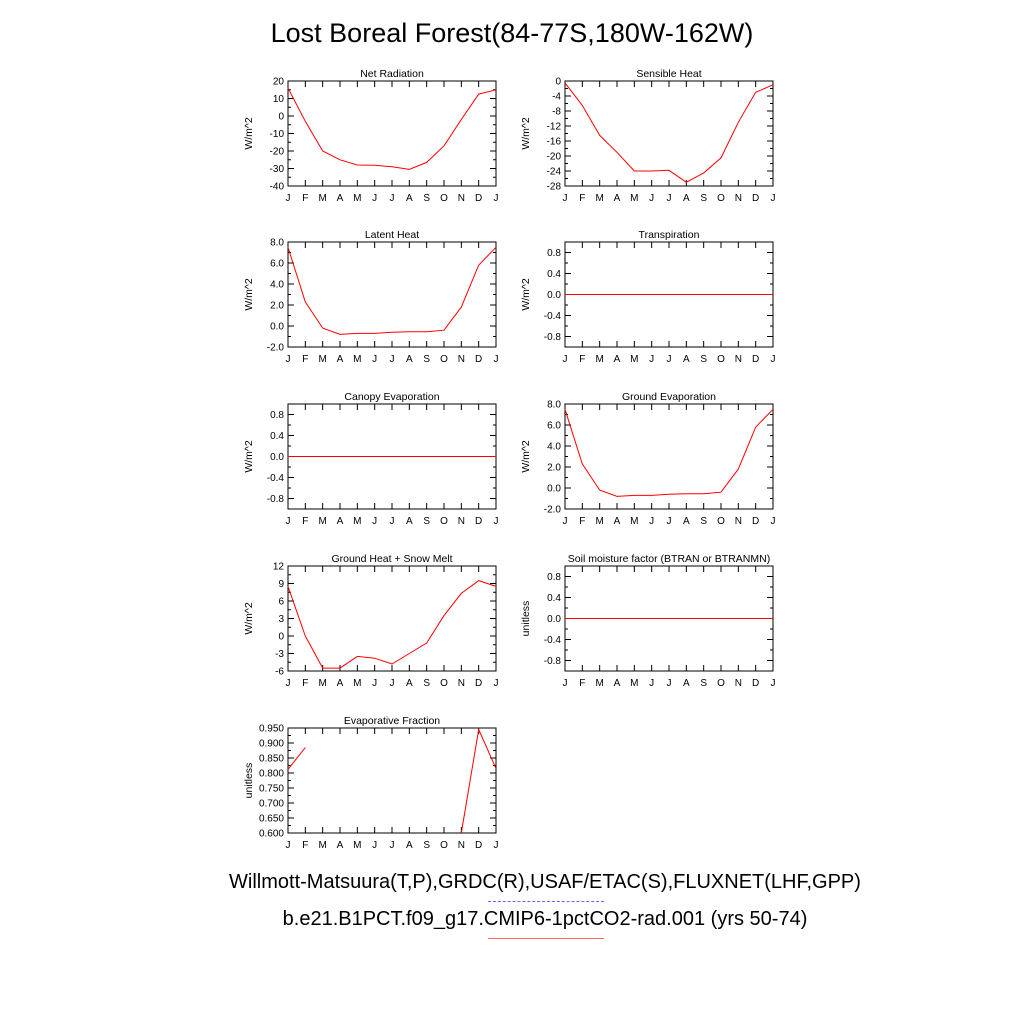 Image resolution: width=1024 pixels, height=1024 pixels. I want to click on x-tick-label: N, so click(461, 198).